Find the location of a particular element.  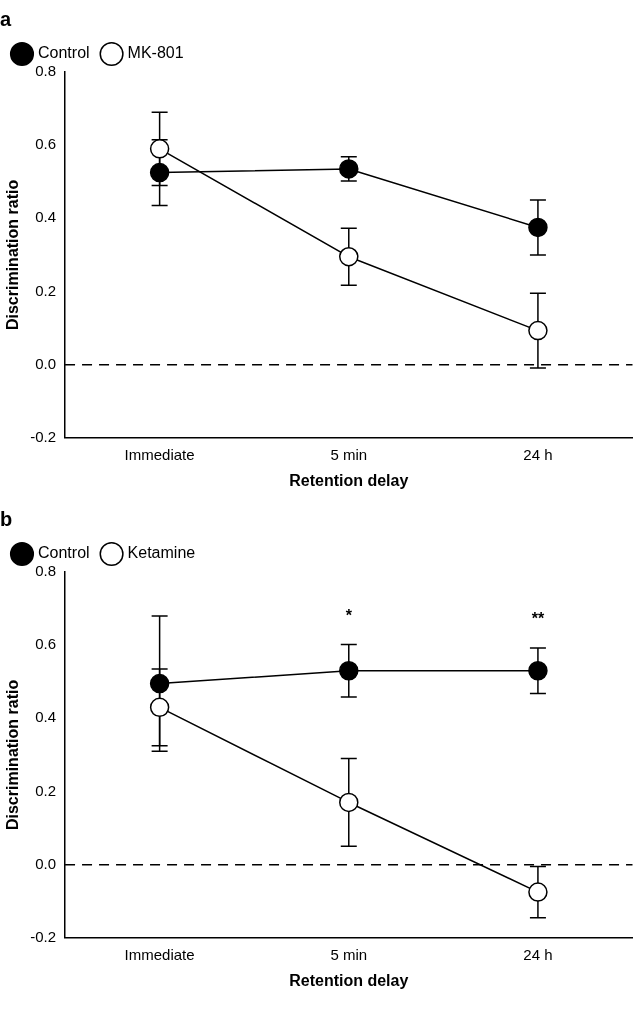

annotation: * is located at coordinates (349, 615).